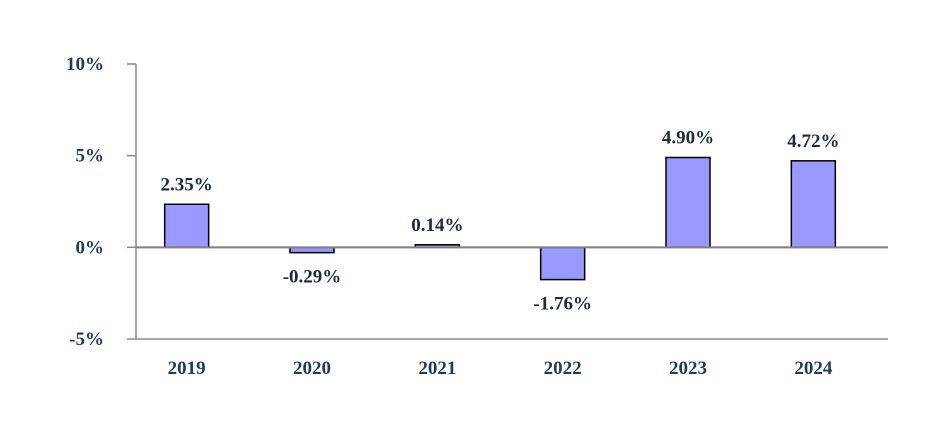 The height and width of the screenshot is (442, 952). Describe the element at coordinates (688, 138) in the screenshot. I see `data-label-2023: 4.90%` at that location.